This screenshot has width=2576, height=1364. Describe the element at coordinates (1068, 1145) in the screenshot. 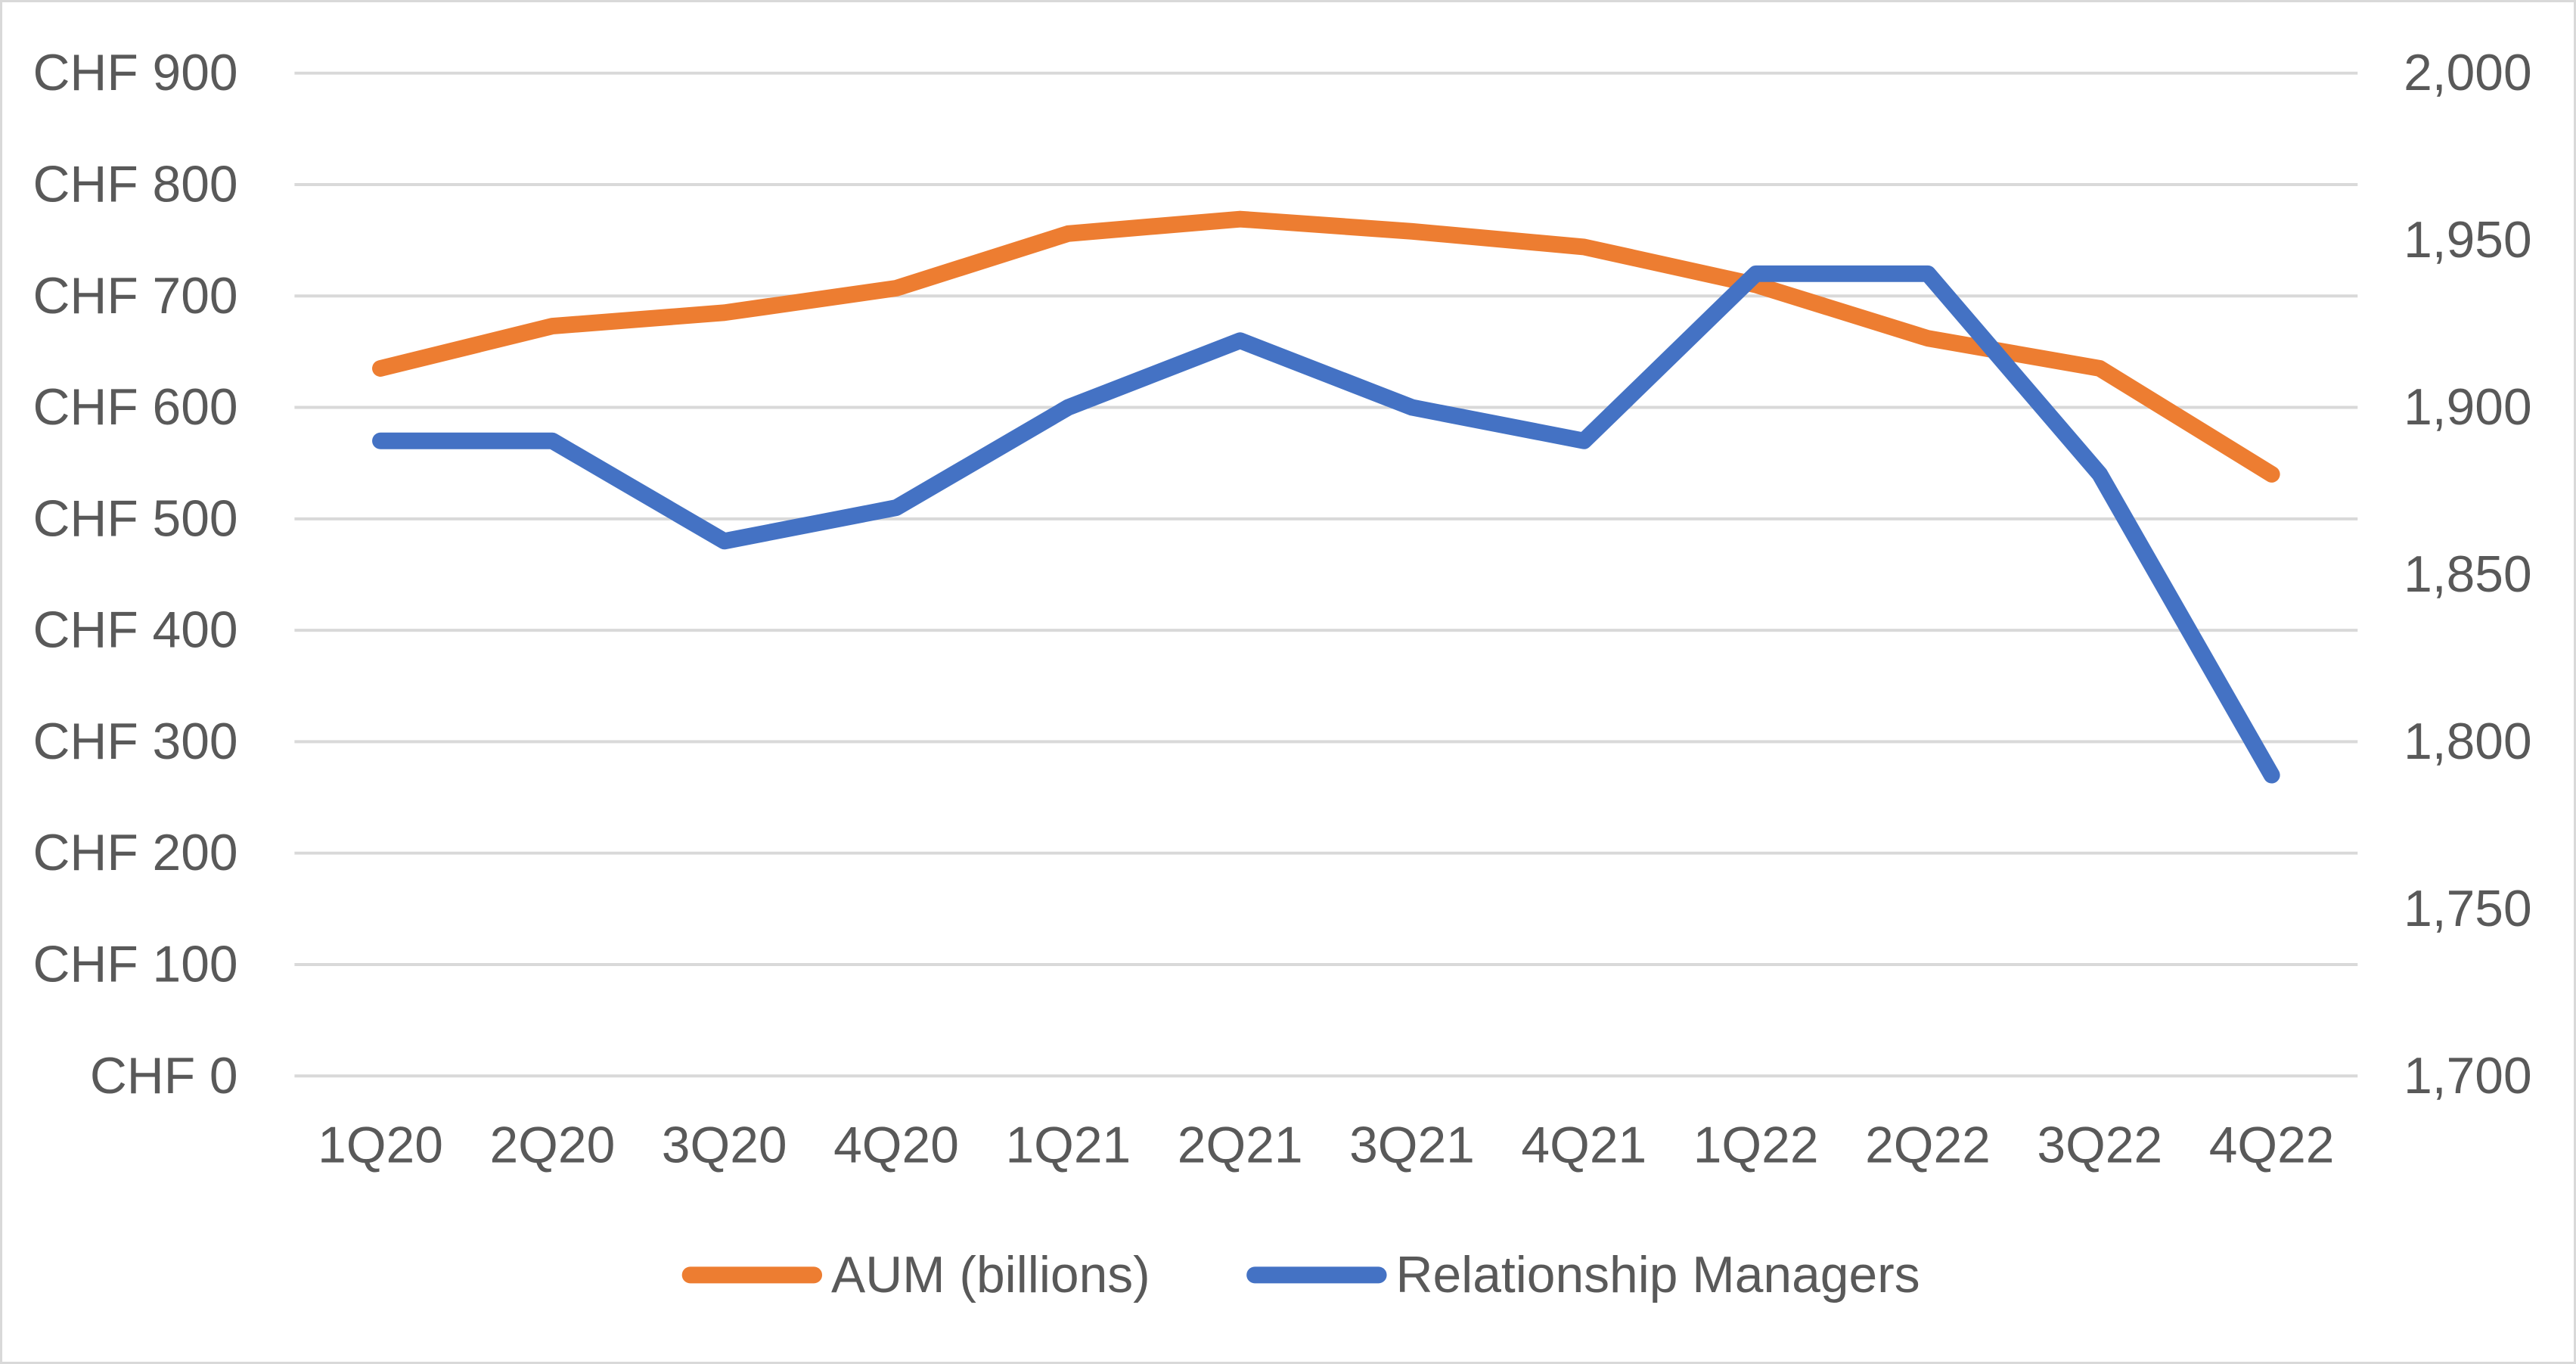

I see `x-axis-tick-label: 1Q21` at that location.